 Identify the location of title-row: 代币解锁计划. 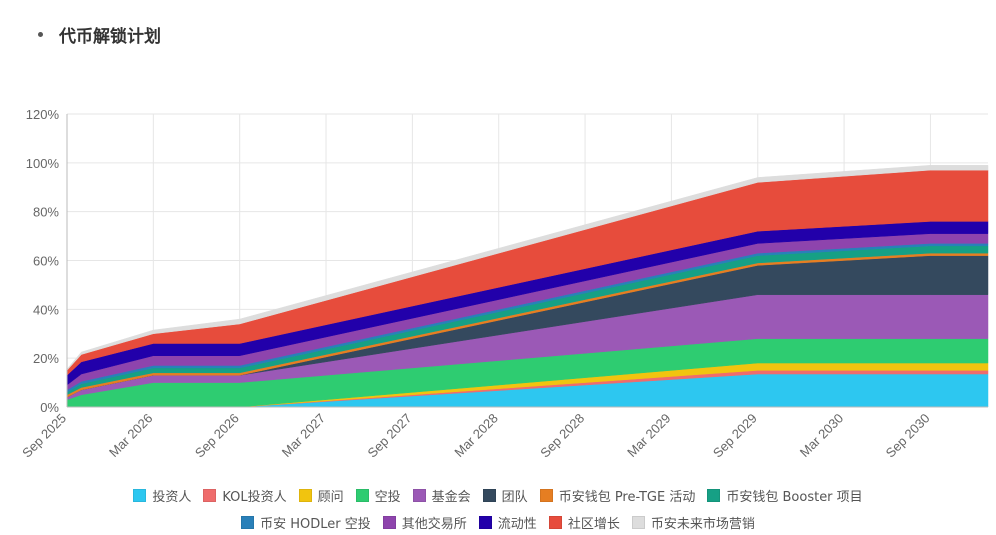
(99, 34).